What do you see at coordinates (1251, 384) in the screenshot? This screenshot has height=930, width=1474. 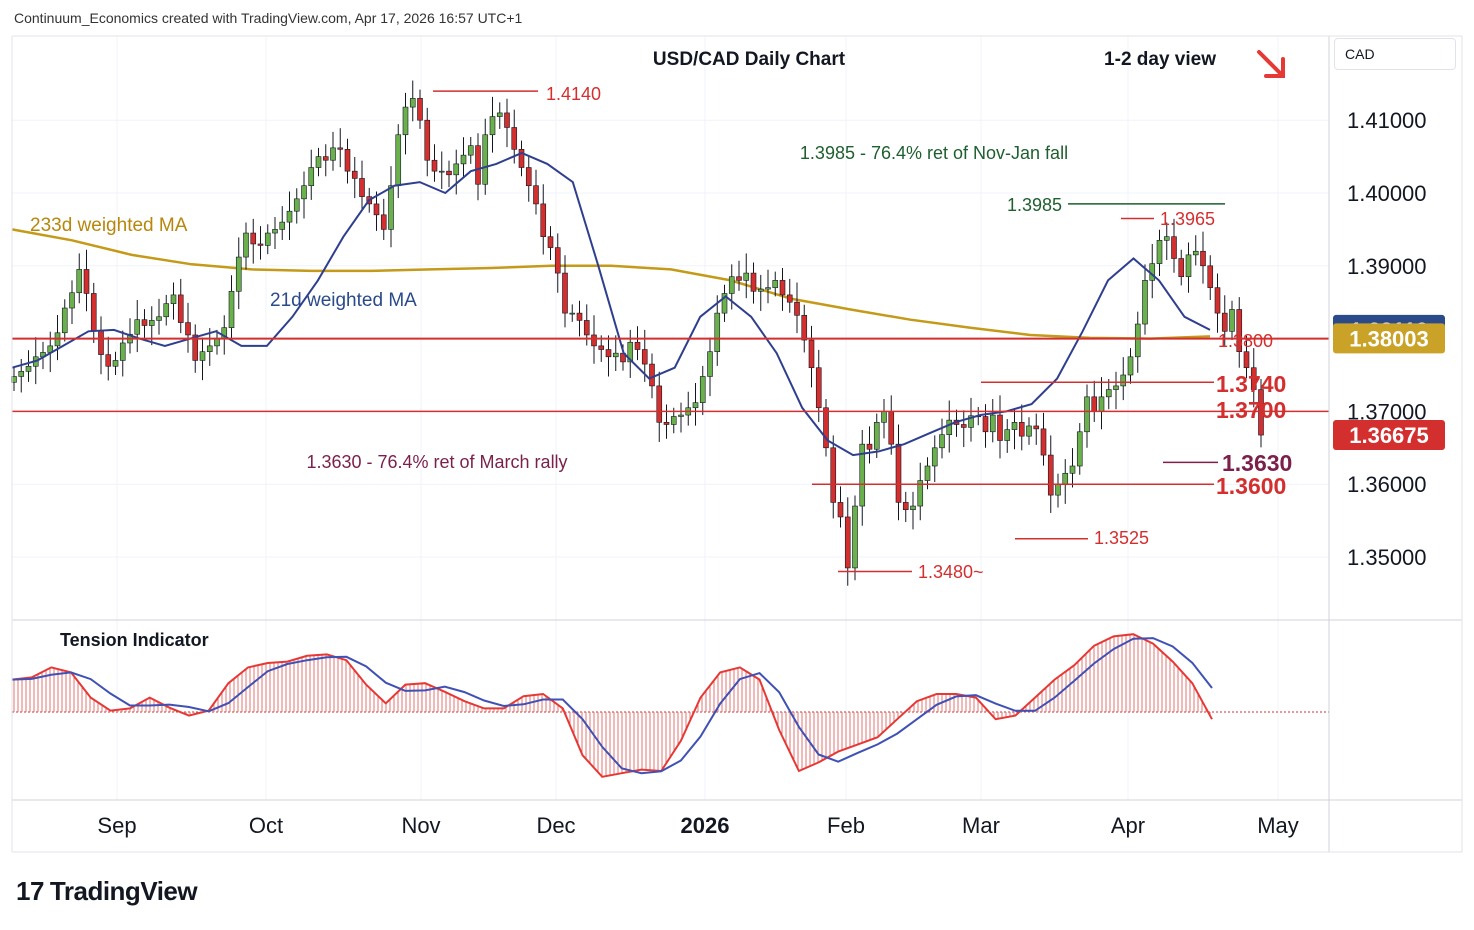 I see `level-1.3740-label: 1.3740` at bounding box center [1251, 384].